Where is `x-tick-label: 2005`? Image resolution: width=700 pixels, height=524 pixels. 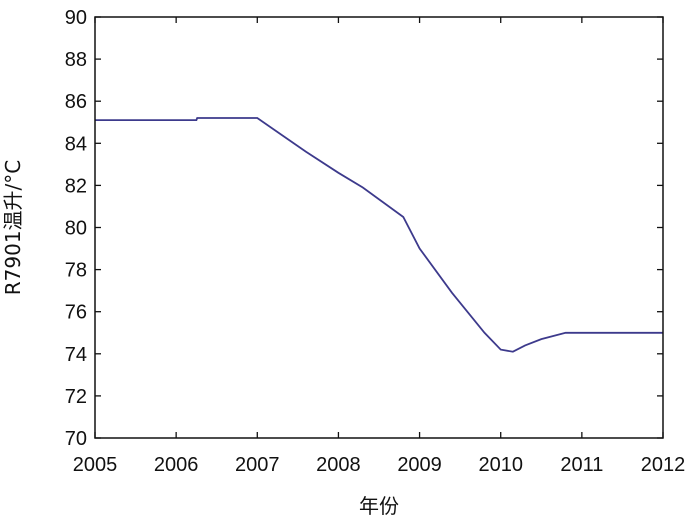
x-tick-label: 2005 is located at coordinates (95, 465).